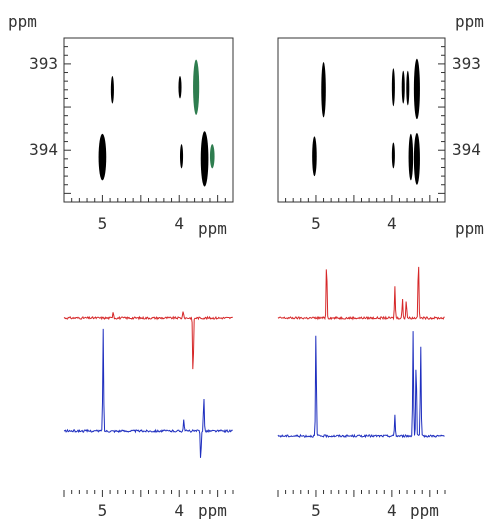 This screenshot has height=519, width=497. What do you see at coordinates (424, 510) in the screenshot?
I see `x-unit-label-bottom-right: ppm` at bounding box center [424, 510].